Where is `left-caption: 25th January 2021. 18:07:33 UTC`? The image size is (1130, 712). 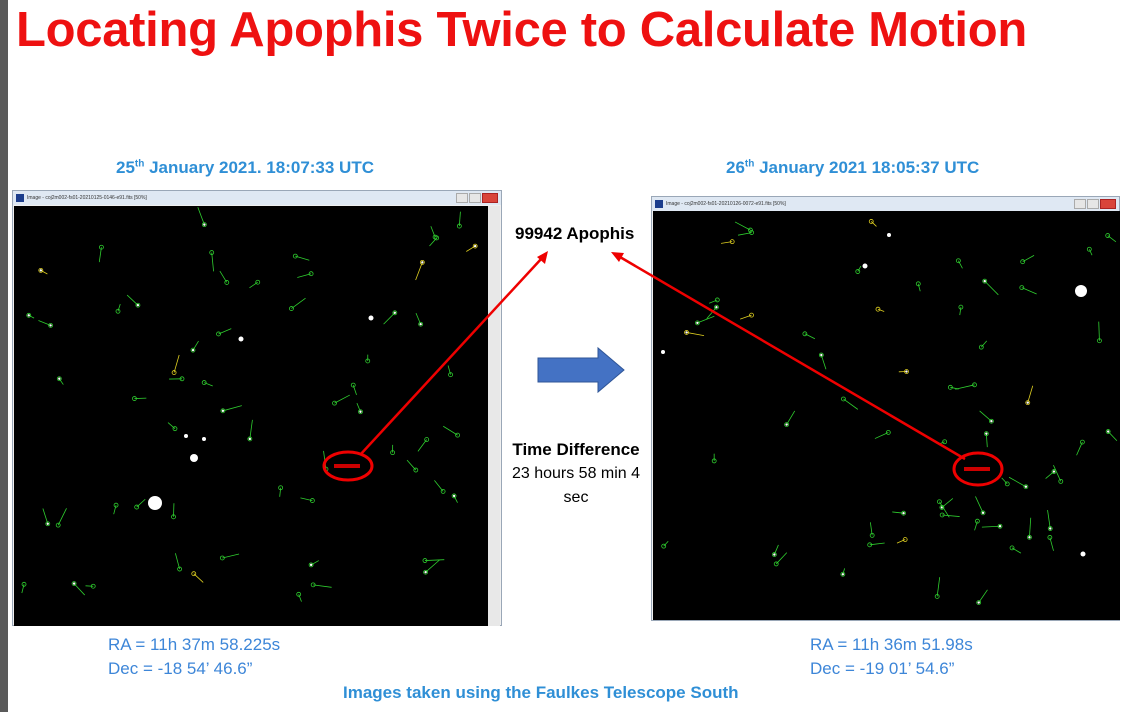
left-caption: 25th January 2021. 18:07:33 UTC is located at coordinates (245, 168).